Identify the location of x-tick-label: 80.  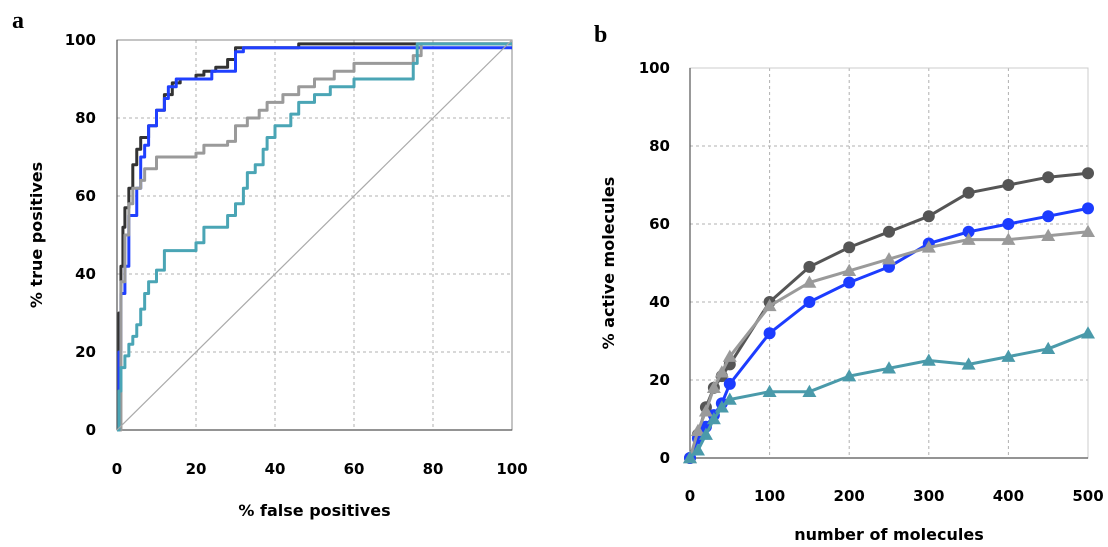
(433, 469).